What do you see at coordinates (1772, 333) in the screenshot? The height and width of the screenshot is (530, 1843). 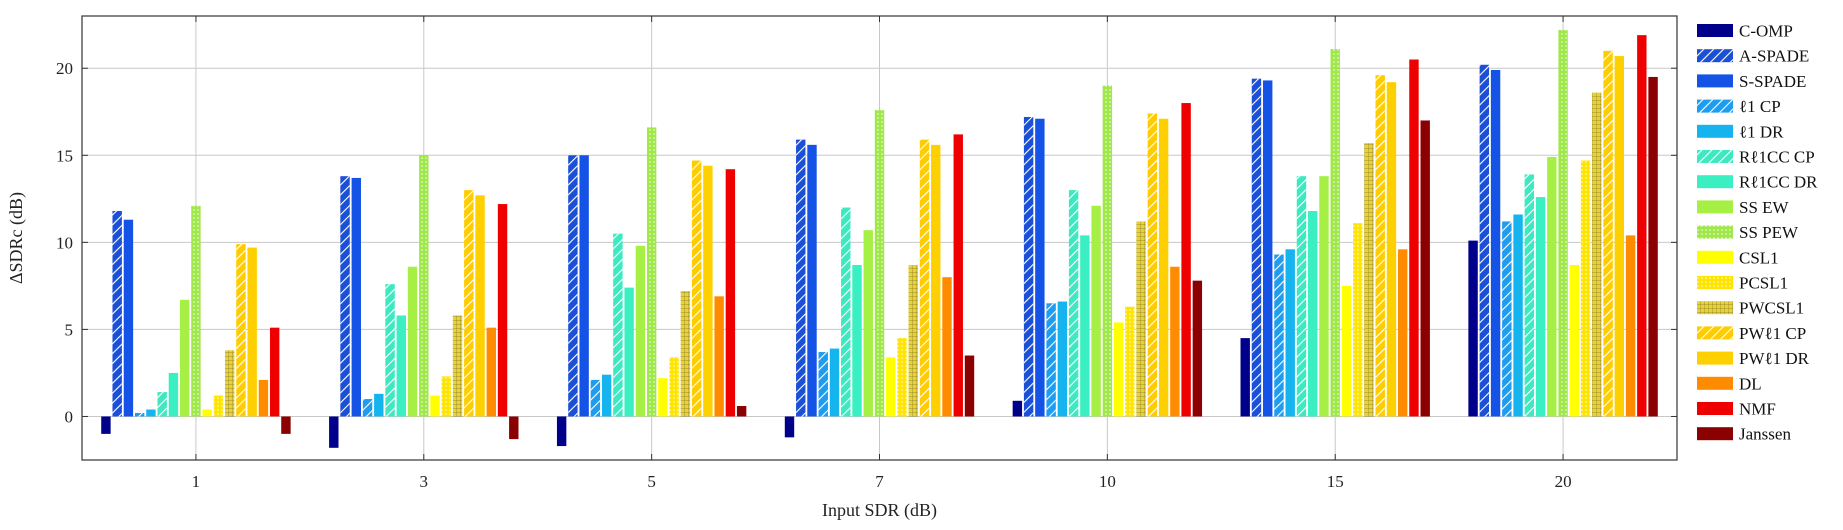 I see `legend-label: PWℓ1 CP` at bounding box center [1772, 333].